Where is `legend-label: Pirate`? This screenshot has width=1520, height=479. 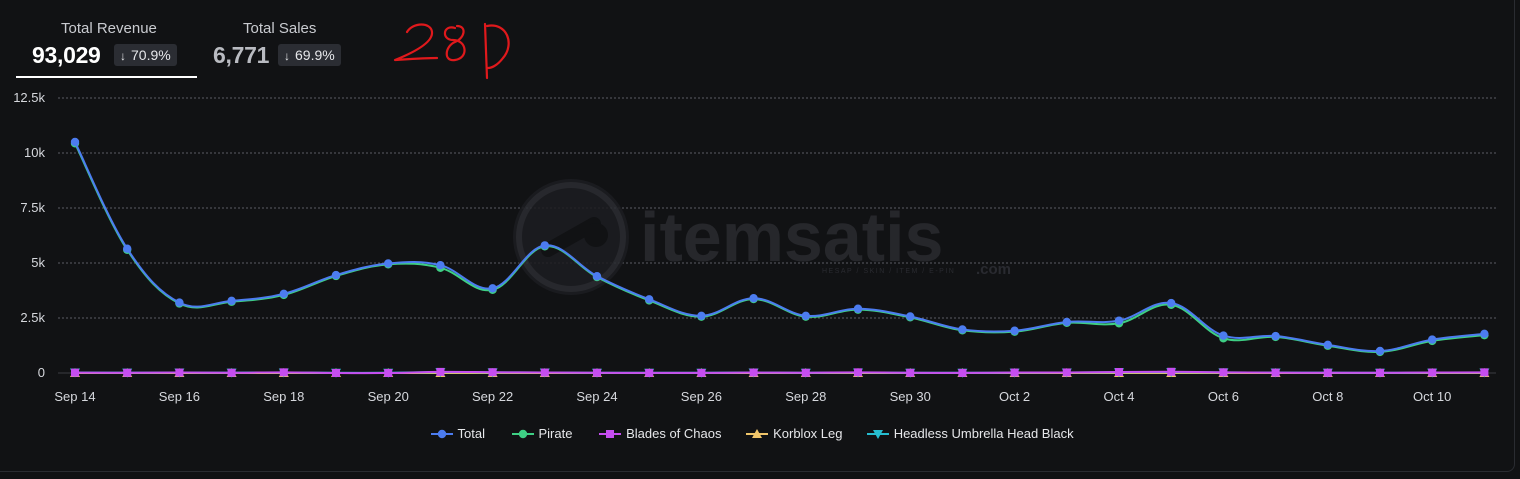
legend-label: Pirate is located at coordinates (555, 433).